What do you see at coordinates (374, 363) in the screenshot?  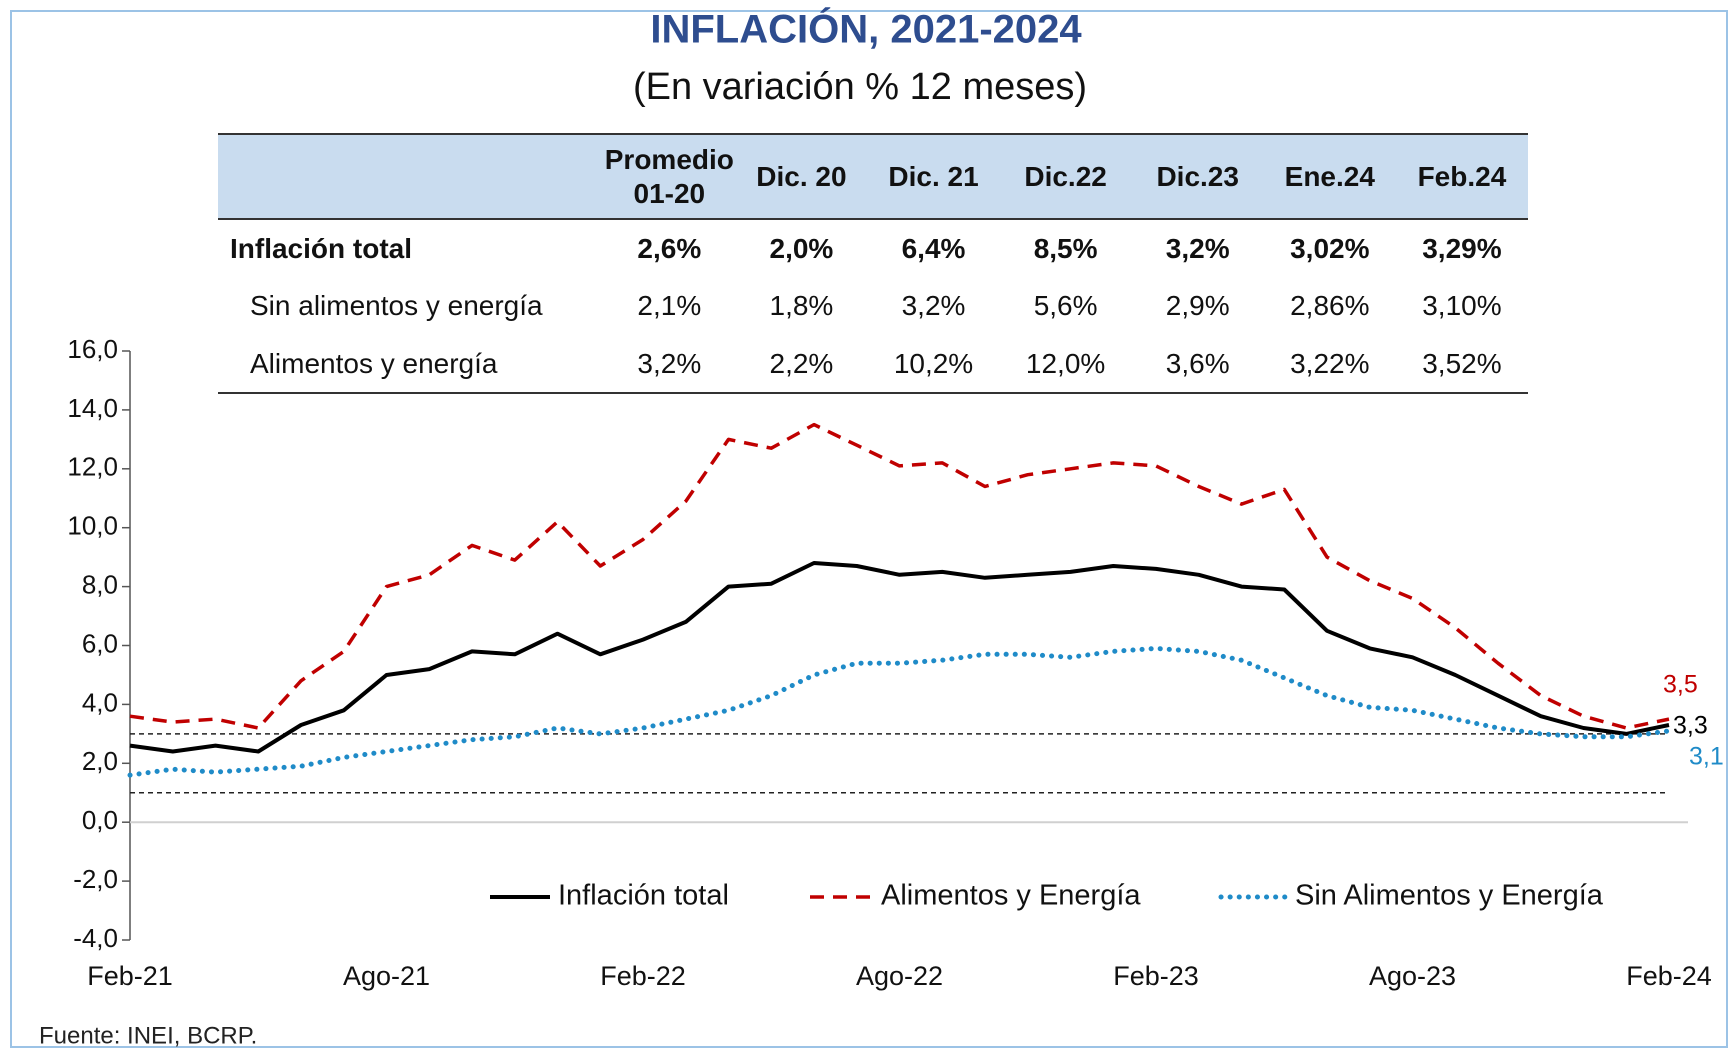 I see `row-label: Alimentos y energía` at bounding box center [374, 363].